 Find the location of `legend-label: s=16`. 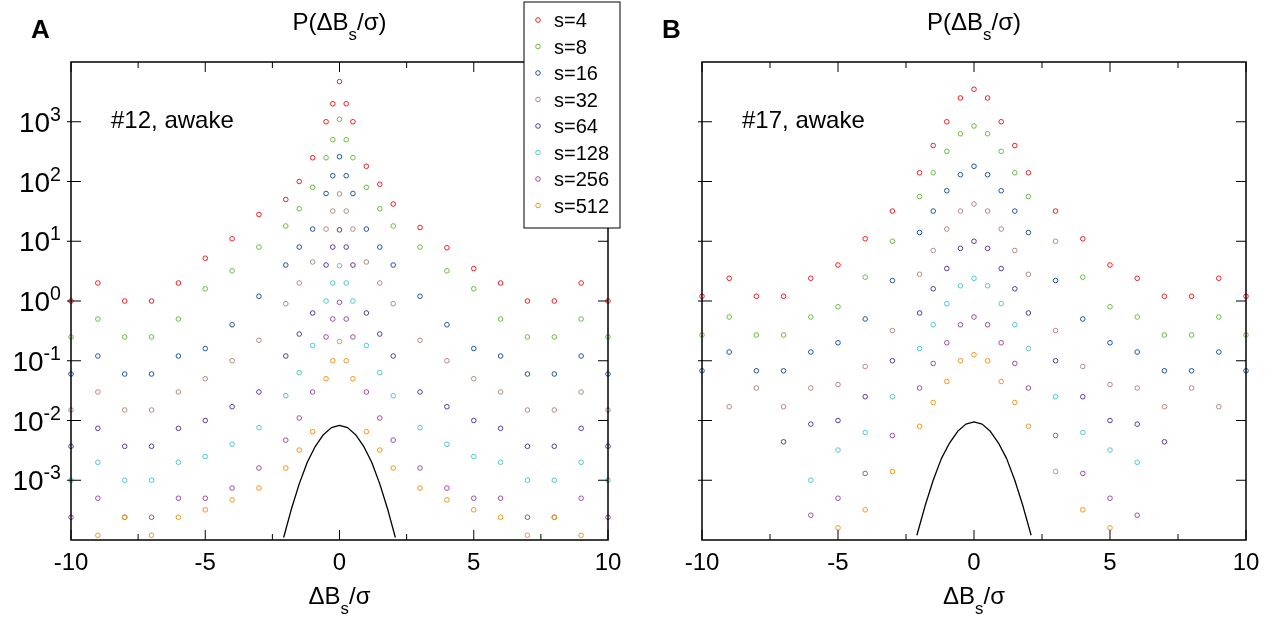

legend-label: s=16 is located at coordinates (576, 73).